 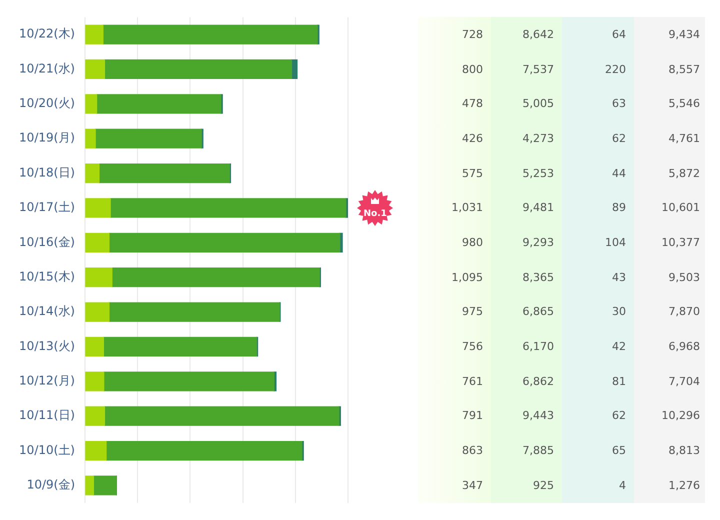 What do you see at coordinates (47, 103) in the screenshot?
I see `y-tick-label: 10/20(火)` at bounding box center [47, 103].